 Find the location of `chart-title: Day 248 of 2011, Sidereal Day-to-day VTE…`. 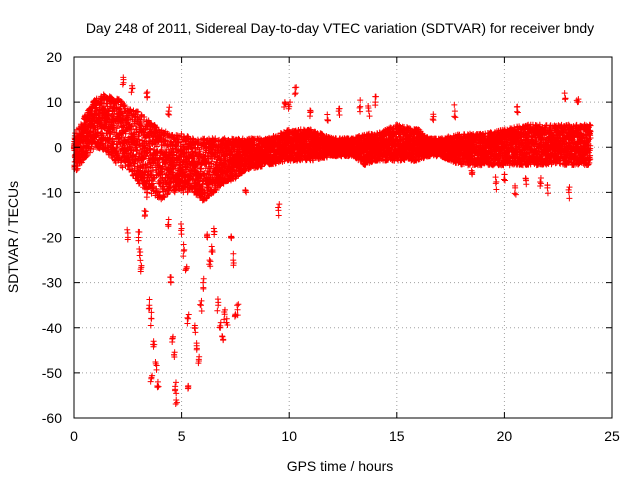

chart-title: Day 248 of 2011, Sidereal Day-to-day VTE… is located at coordinates (340, 28).